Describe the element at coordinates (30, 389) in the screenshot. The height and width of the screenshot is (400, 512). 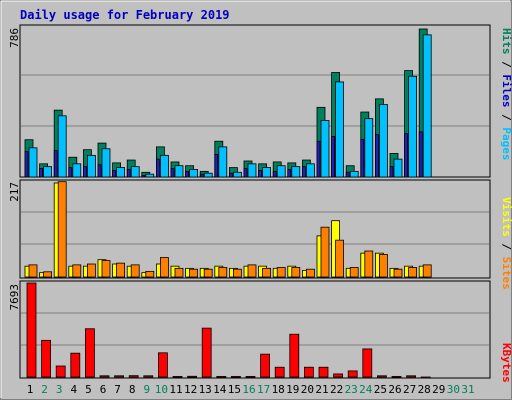
I see `x-tick-label-1: 1` at that location.